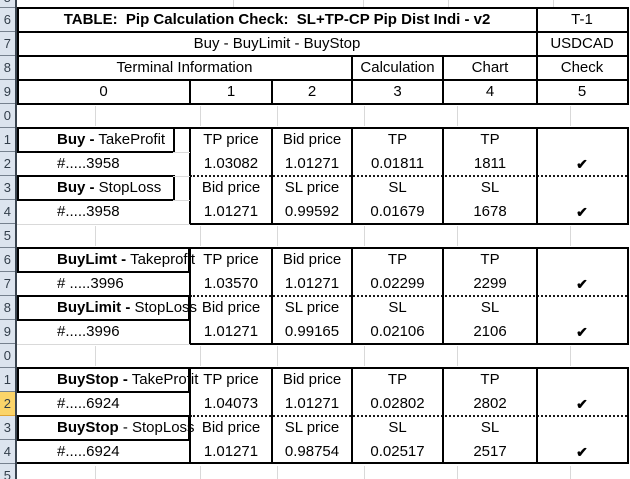 The image size is (630, 479). What do you see at coordinates (397, 211) in the screenshot?
I see `value-cell: 0.01679` at bounding box center [397, 211].